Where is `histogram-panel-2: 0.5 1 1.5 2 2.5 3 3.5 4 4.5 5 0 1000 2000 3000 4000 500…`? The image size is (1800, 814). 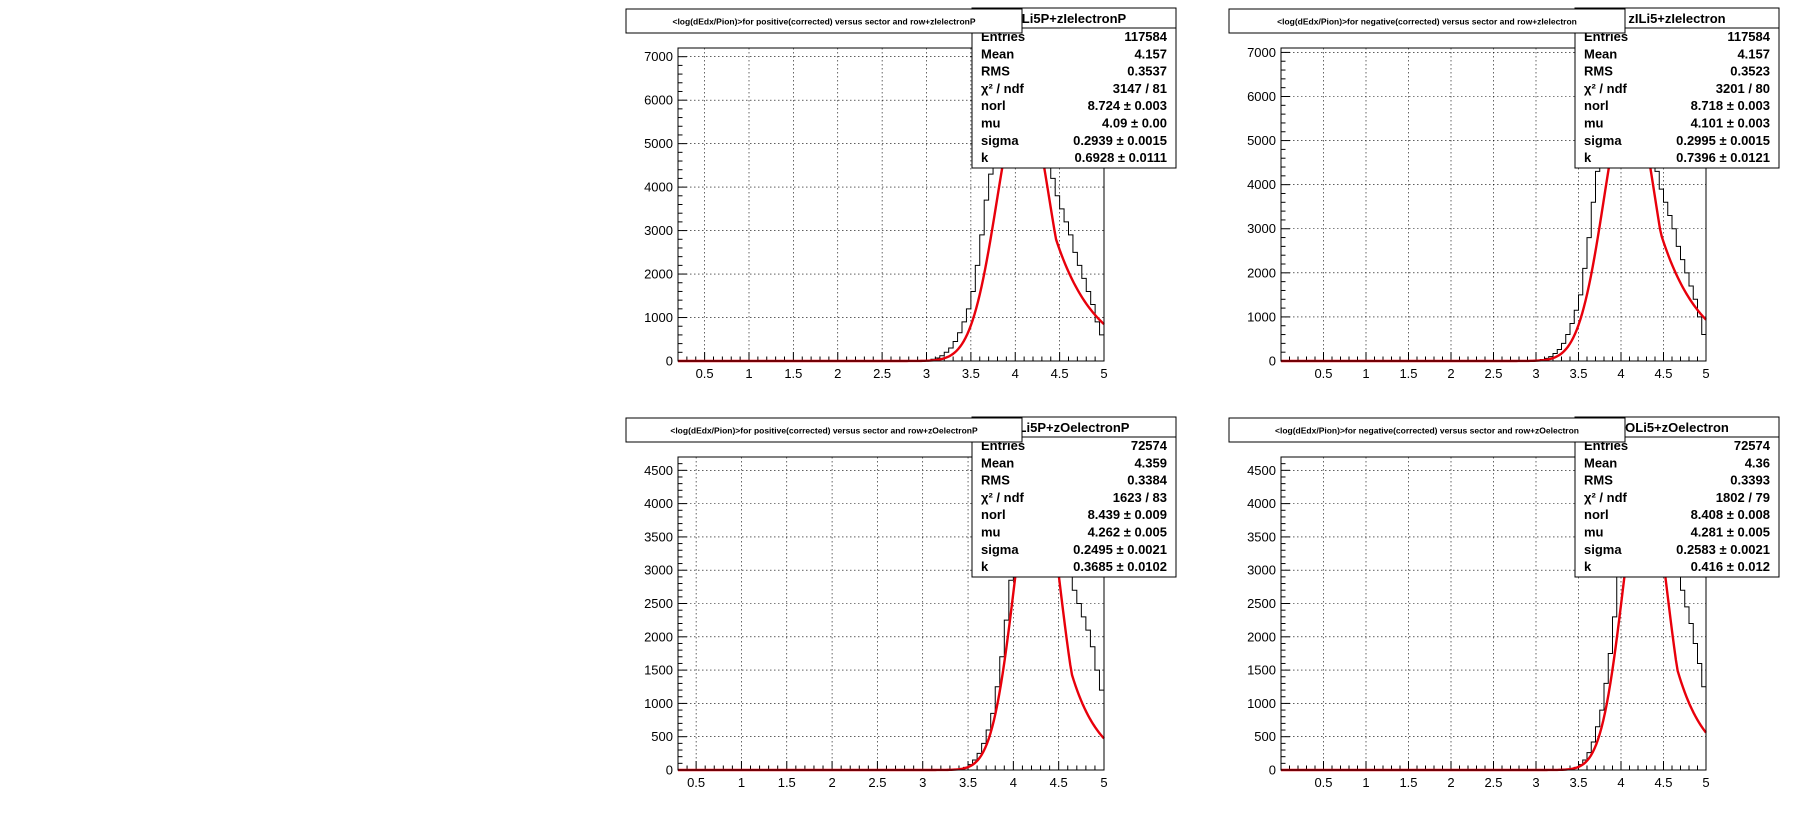
histogram-panel-2: 0.5 1 1.5 2 2.5 3 3.5 4 4.5 5 0 1000 2000 3000 4000 500… is located at coordinates (1504, 194).